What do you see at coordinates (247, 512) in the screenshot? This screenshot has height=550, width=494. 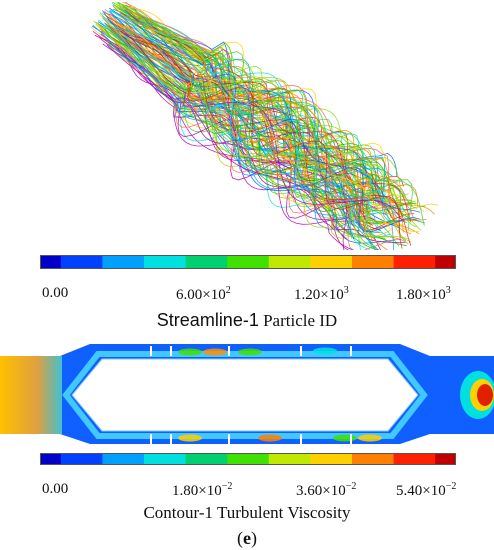 I see `contour-caption: Contour-1 Turbulent Viscosity` at bounding box center [247, 512].